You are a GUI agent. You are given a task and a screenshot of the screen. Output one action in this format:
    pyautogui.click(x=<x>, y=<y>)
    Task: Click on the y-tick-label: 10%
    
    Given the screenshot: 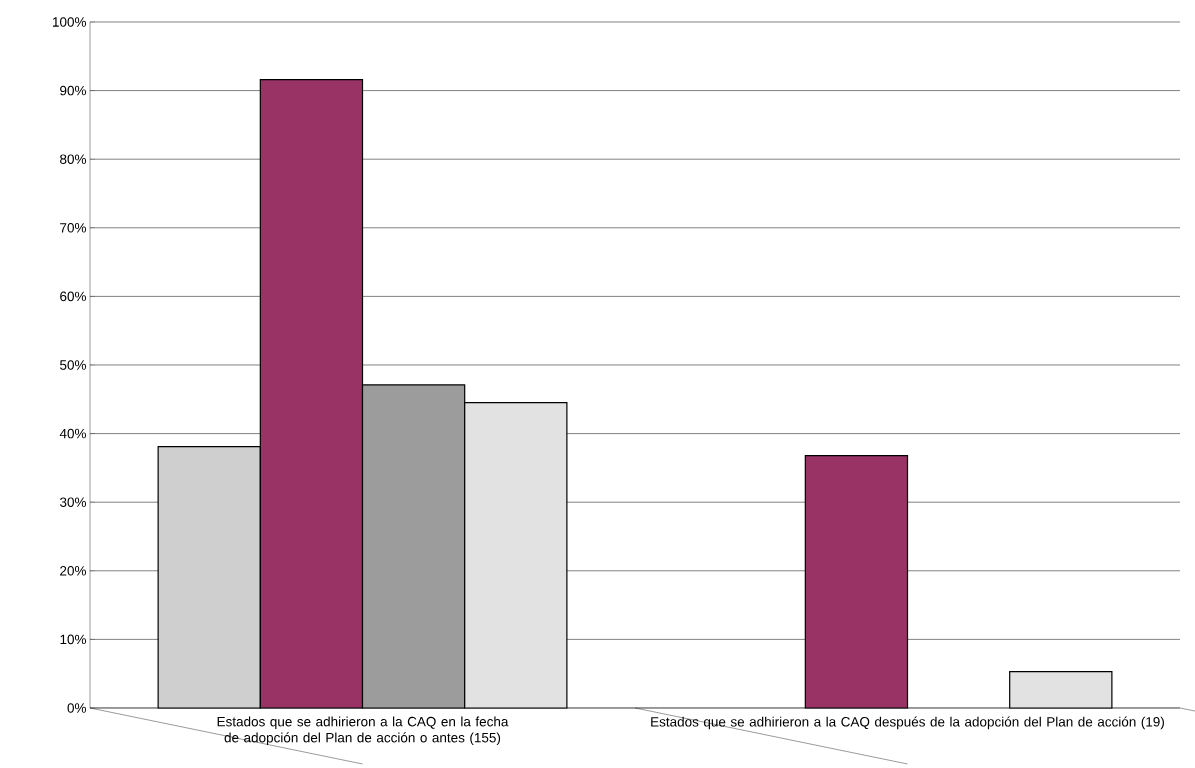 What is the action you would take?
    pyautogui.click(x=73, y=639)
    